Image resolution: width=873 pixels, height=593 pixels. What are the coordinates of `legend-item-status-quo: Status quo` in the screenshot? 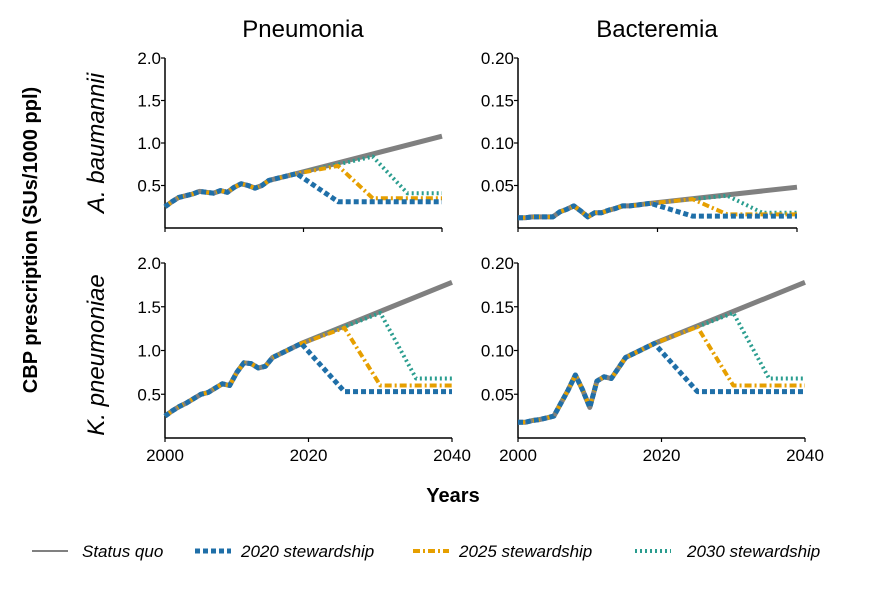 It's located at (97, 551).